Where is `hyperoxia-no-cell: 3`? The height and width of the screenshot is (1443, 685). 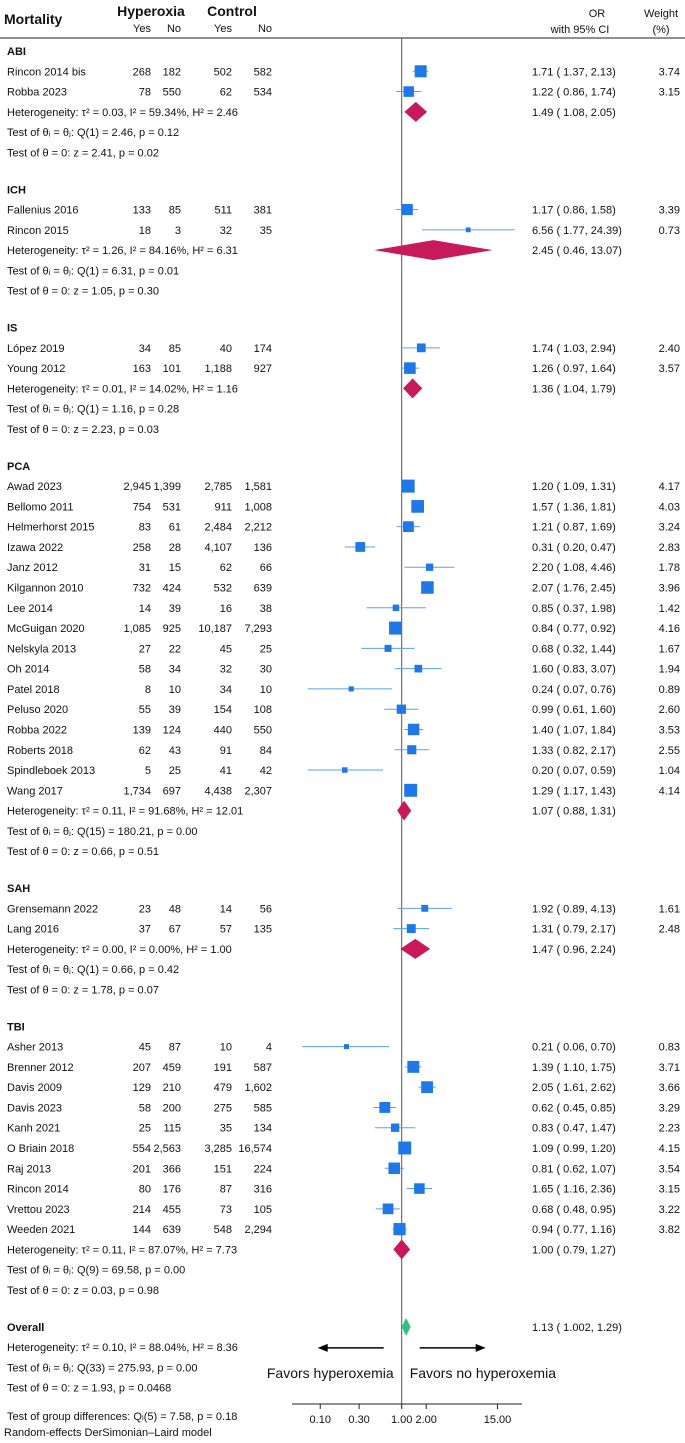
hyperoxia-no-cell: 3 is located at coordinates (178, 231).